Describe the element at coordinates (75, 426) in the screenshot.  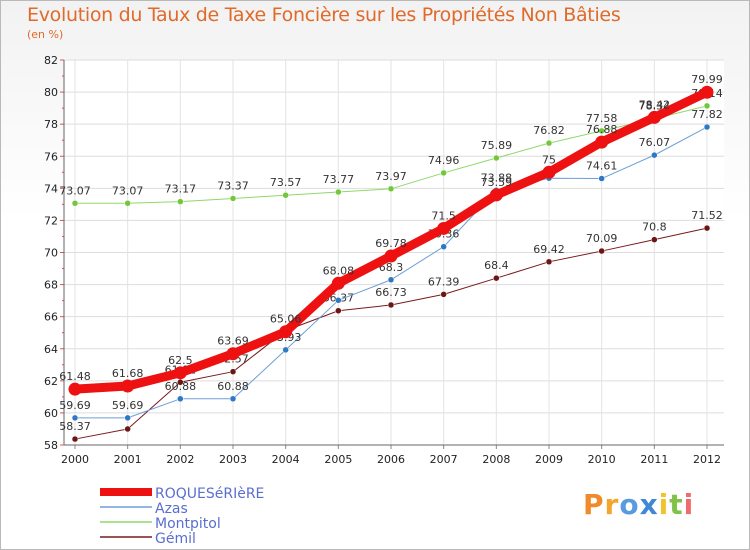
I see `data-label-g-mil: 58.37` at that location.